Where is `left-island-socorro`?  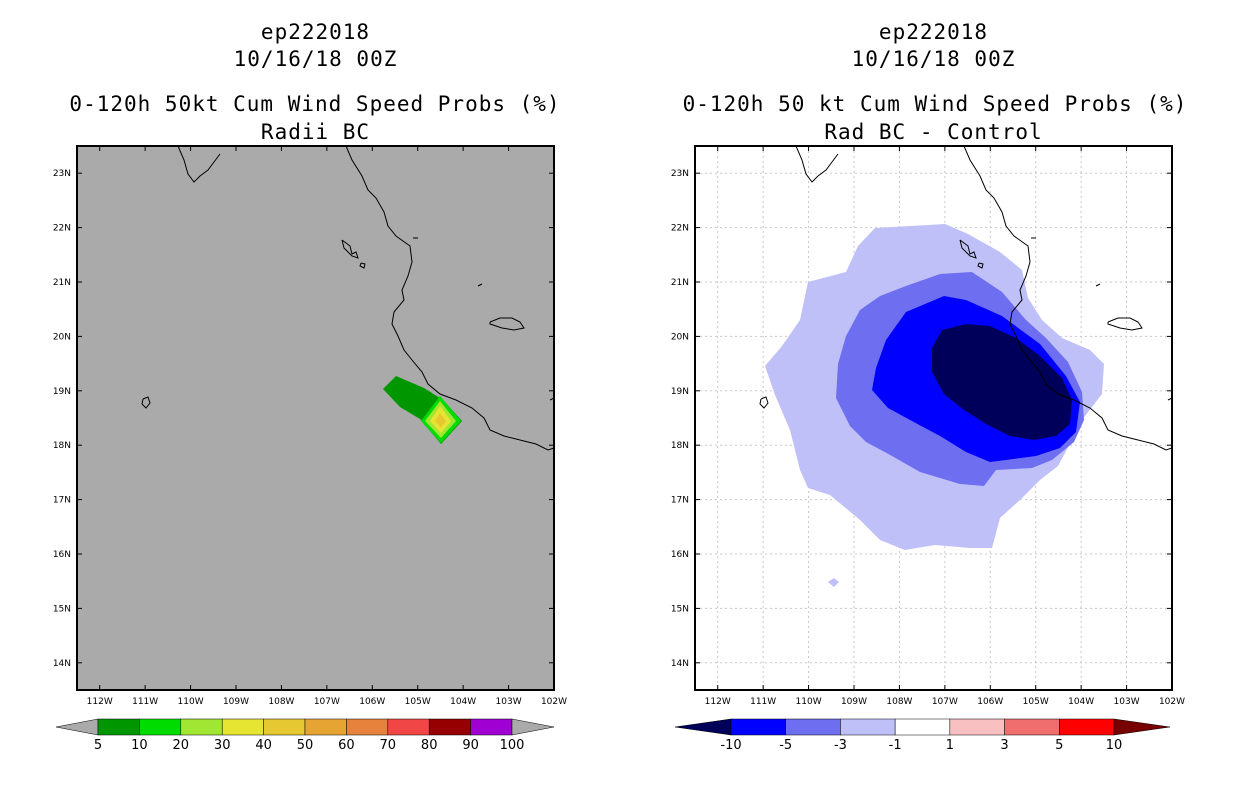 left-island-socorro is located at coordinates (146, 402).